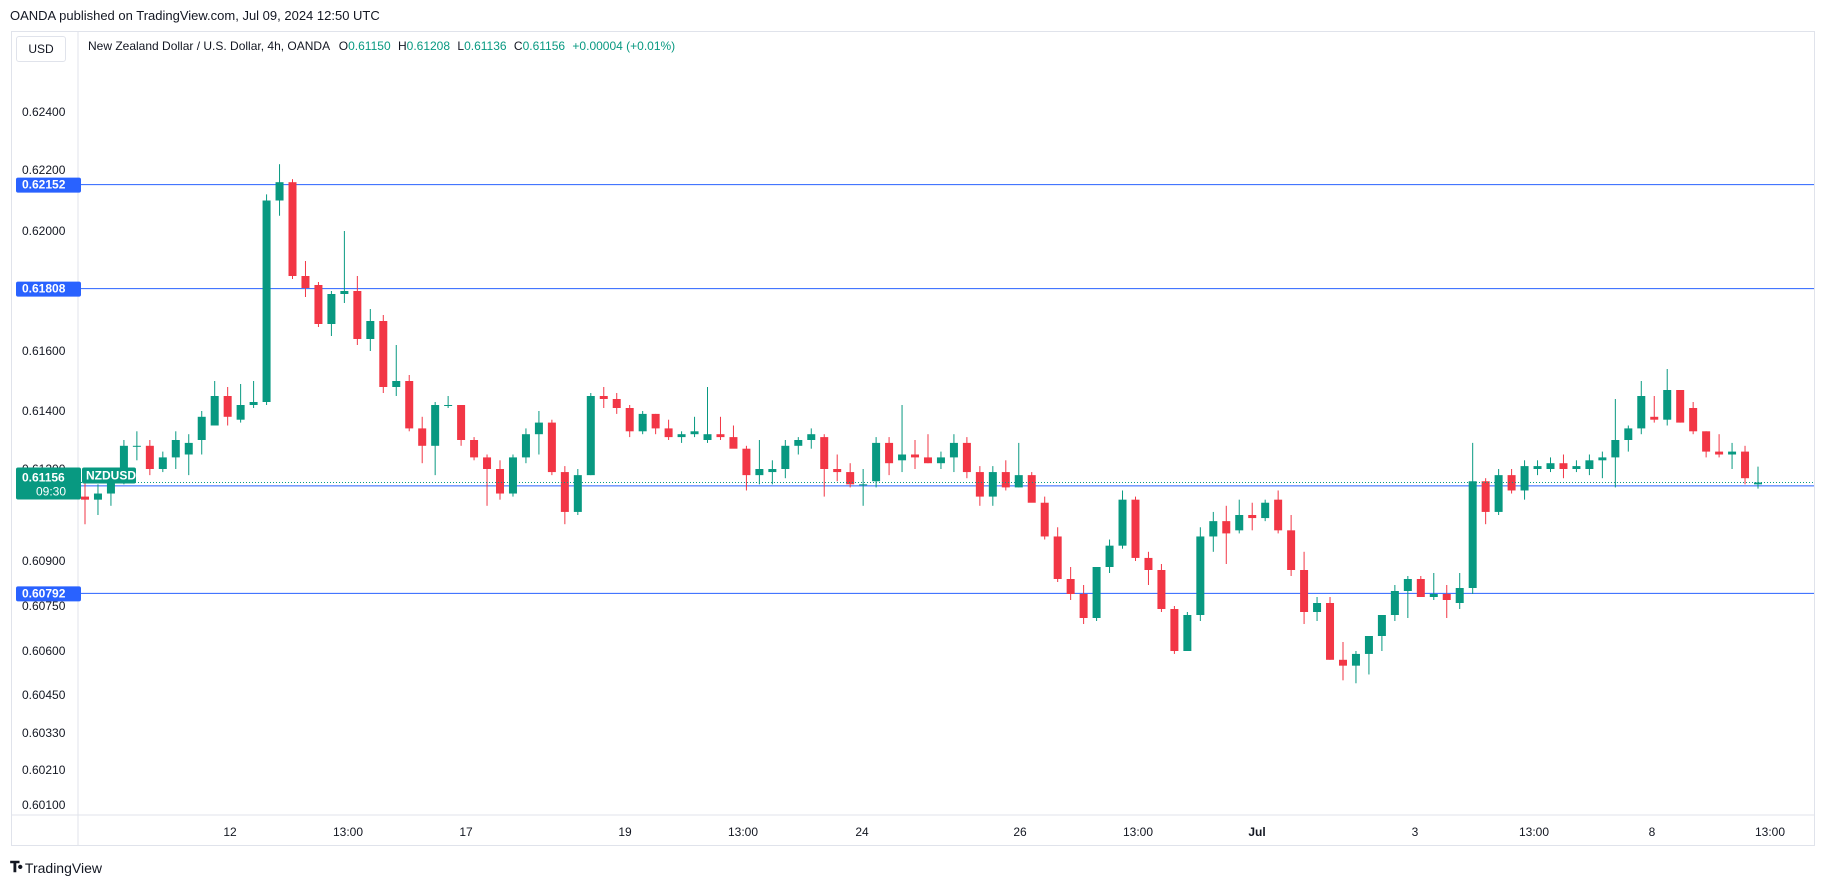 The height and width of the screenshot is (886, 1826). I want to click on symbol-tag-label: NZDUSD, so click(111, 475).